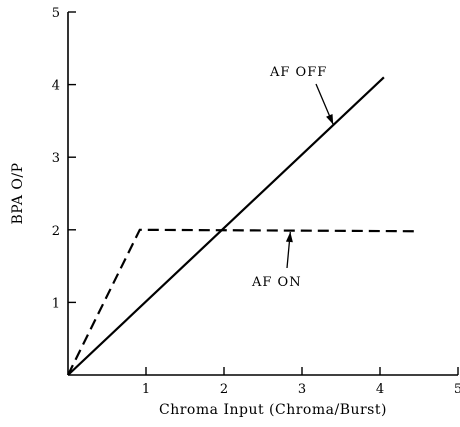 This screenshot has height=427, width=460. What do you see at coordinates (18, 193) in the screenshot?
I see `y-axis-label: BPA O/P` at bounding box center [18, 193].